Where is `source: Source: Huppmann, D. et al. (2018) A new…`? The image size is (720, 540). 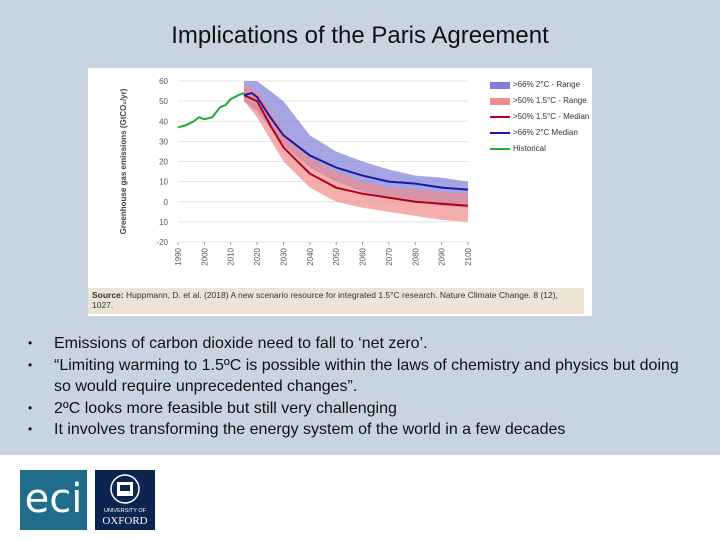 source: Source: Huppmann, D. et al. (2018) A new… is located at coordinates (336, 301).